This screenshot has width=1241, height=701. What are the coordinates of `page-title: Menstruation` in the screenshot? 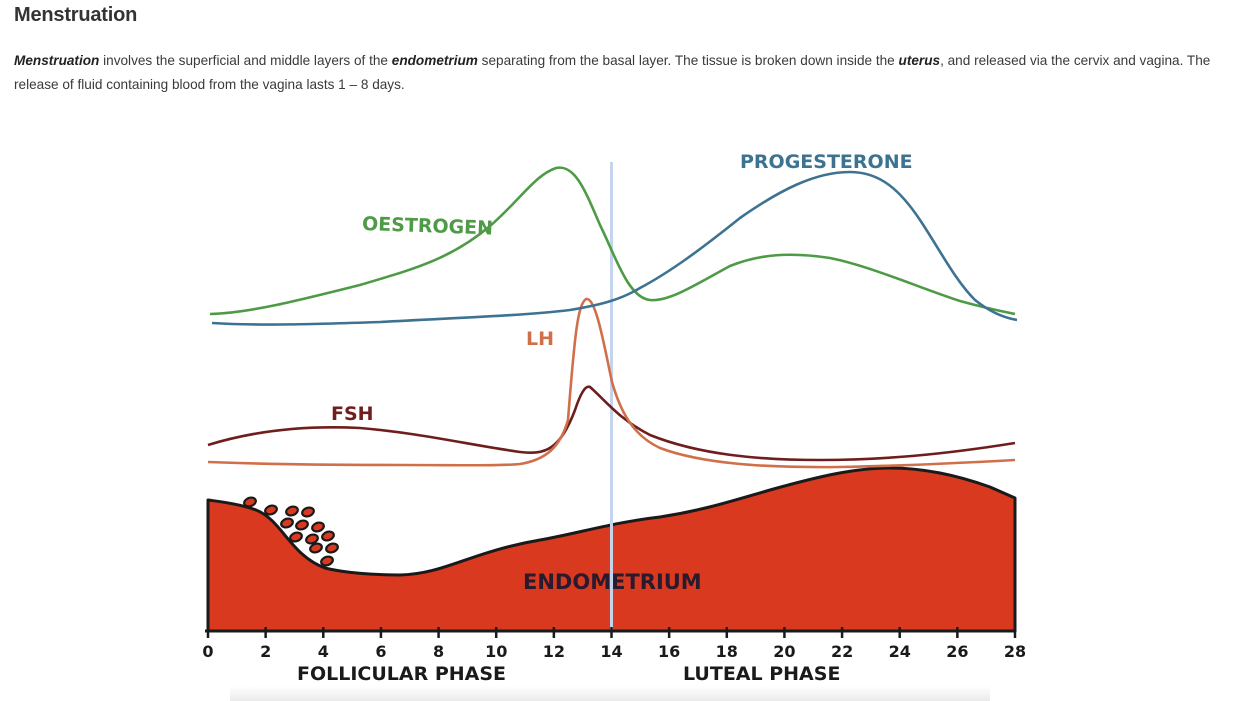 It's located at (76, 15).